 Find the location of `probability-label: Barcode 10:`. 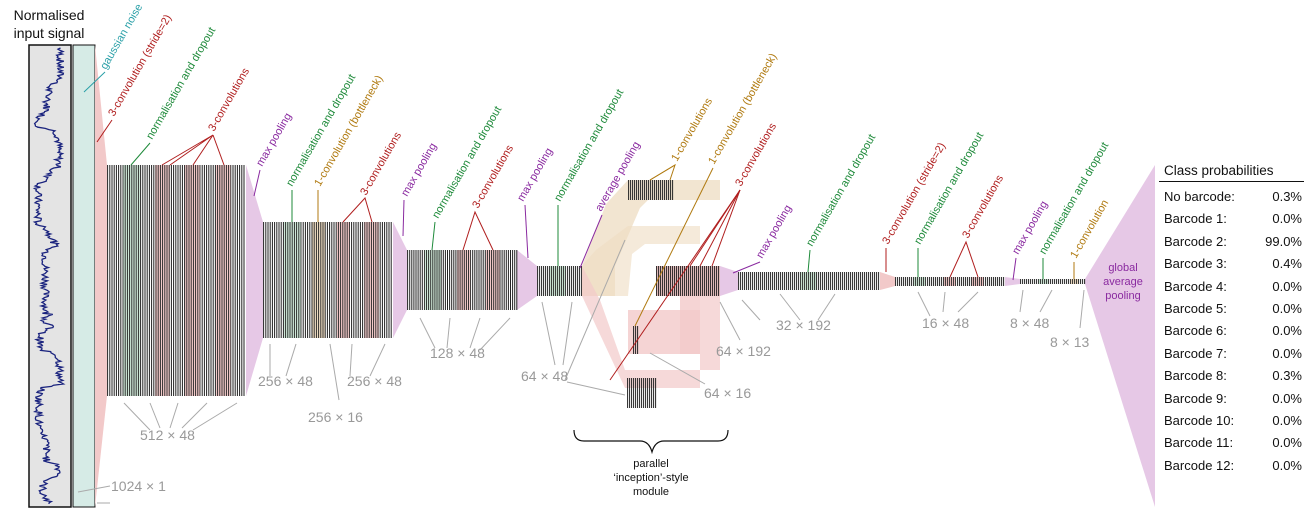

probability-label: Barcode 10: is located at coordinates (1199, 420).